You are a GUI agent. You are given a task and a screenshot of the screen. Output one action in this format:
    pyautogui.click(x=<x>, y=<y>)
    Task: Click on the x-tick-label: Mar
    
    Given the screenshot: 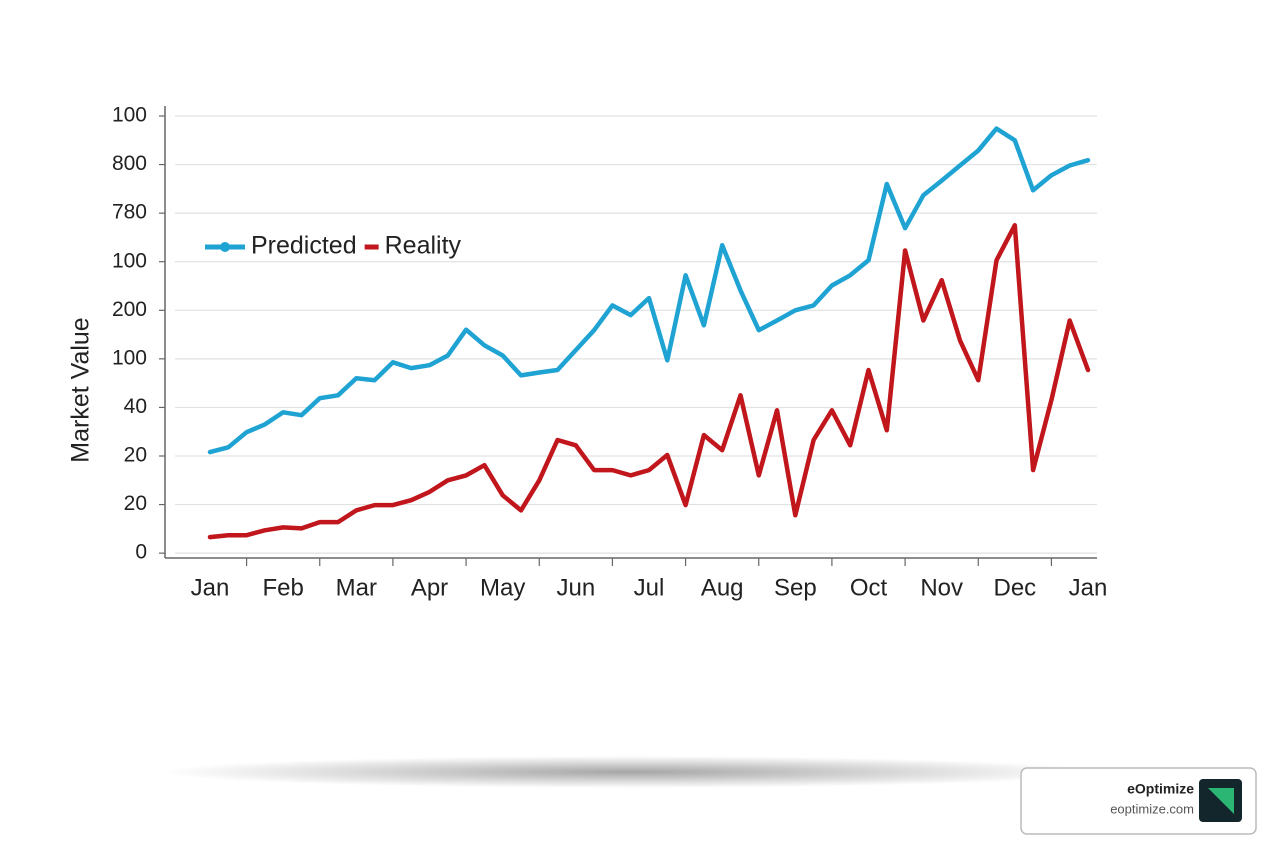 What is the action you would take?
    pyautogui.click(x=356, y=587)
    